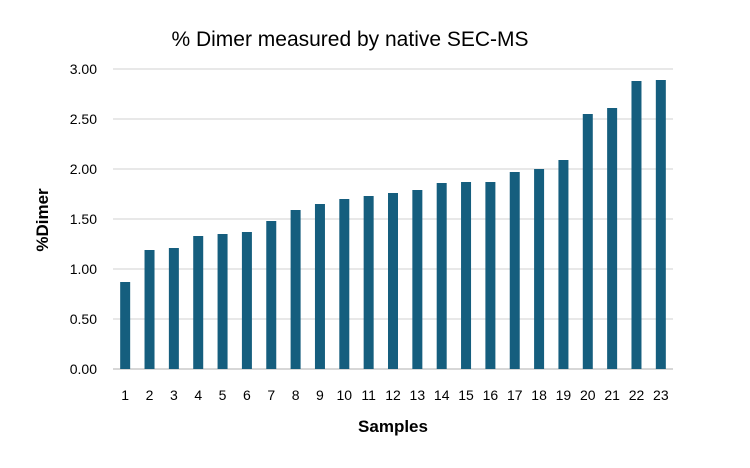 Image resolution: width=750 pixels, height=468 pixels. Describe the element at coordinates (612, 395) in the screenshot. I see `x-tick-label: 21` at that location.